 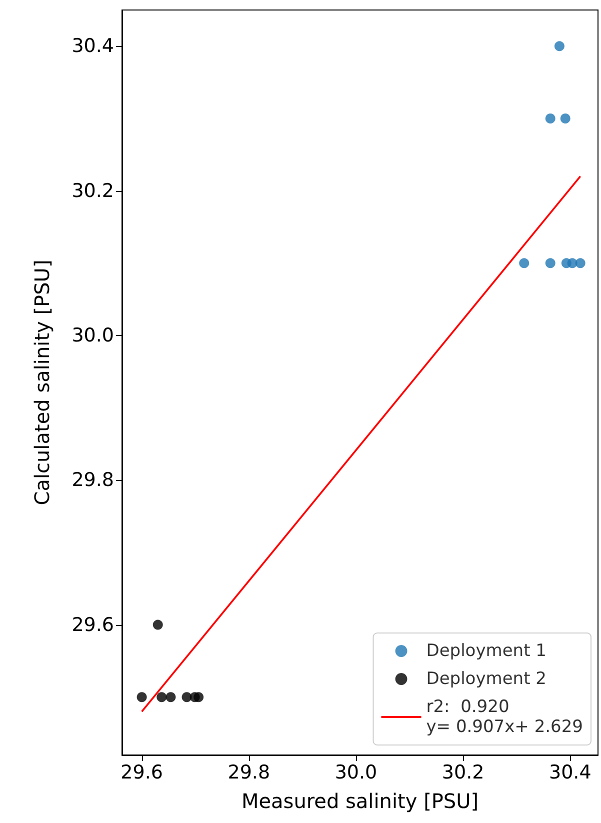 What do you see at coordinates (486, 679) in the screenshot?
I see `legend-label: Deployment 2` at bounding box center [486, 679].